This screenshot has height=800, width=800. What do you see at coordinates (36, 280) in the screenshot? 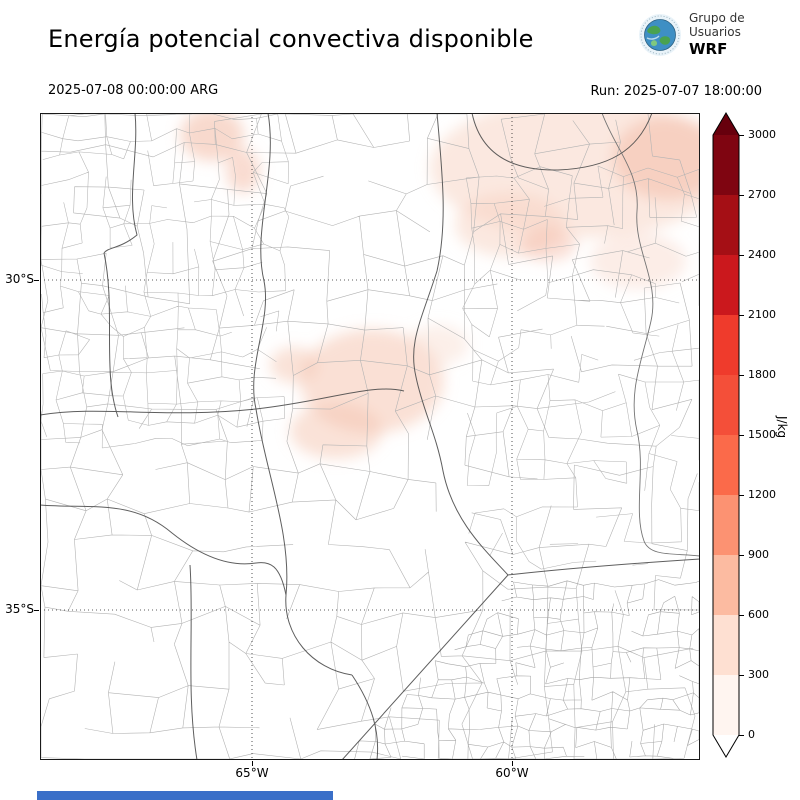
I see `lat-tick-mark-30s` at bounding box center [36, 280].